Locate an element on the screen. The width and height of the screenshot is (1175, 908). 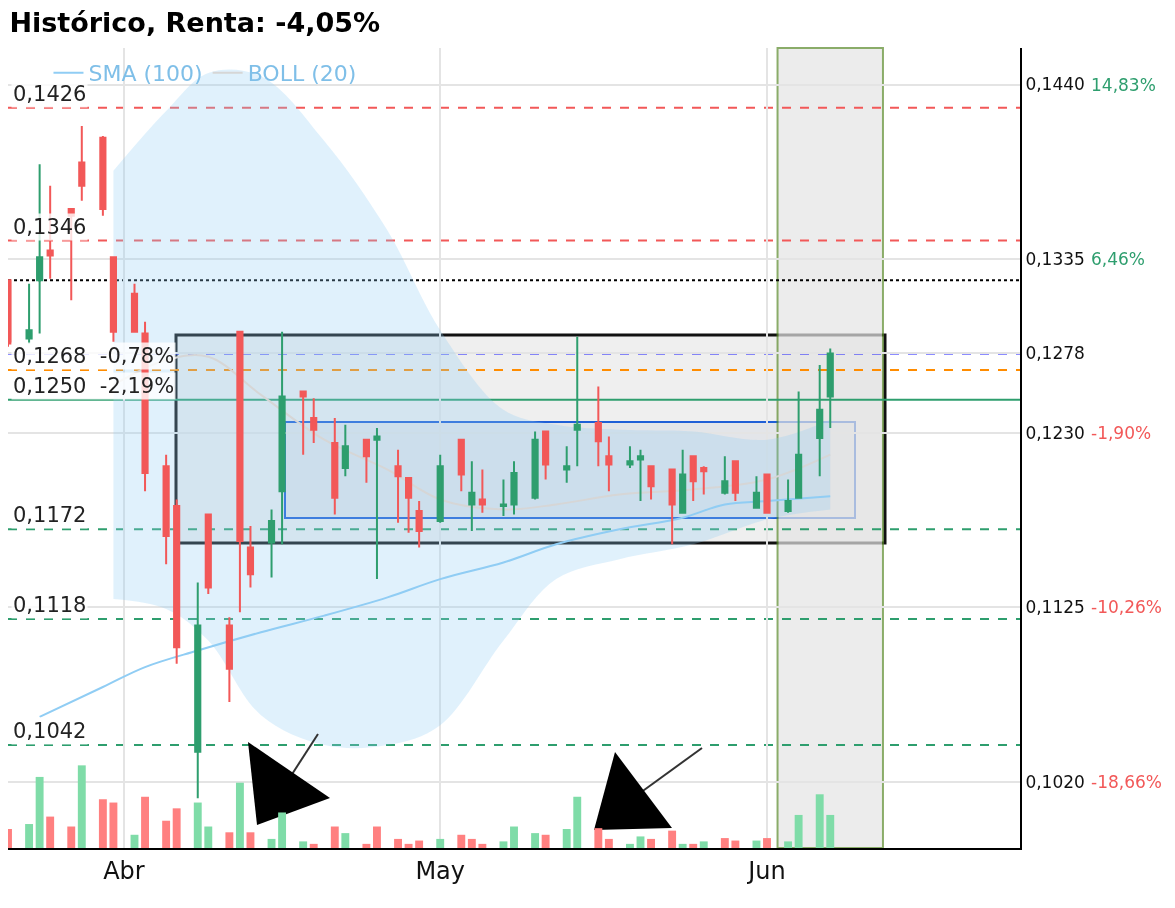
ref-line-label: 0,1250 -2,19% is located at coordinates (94, 386).